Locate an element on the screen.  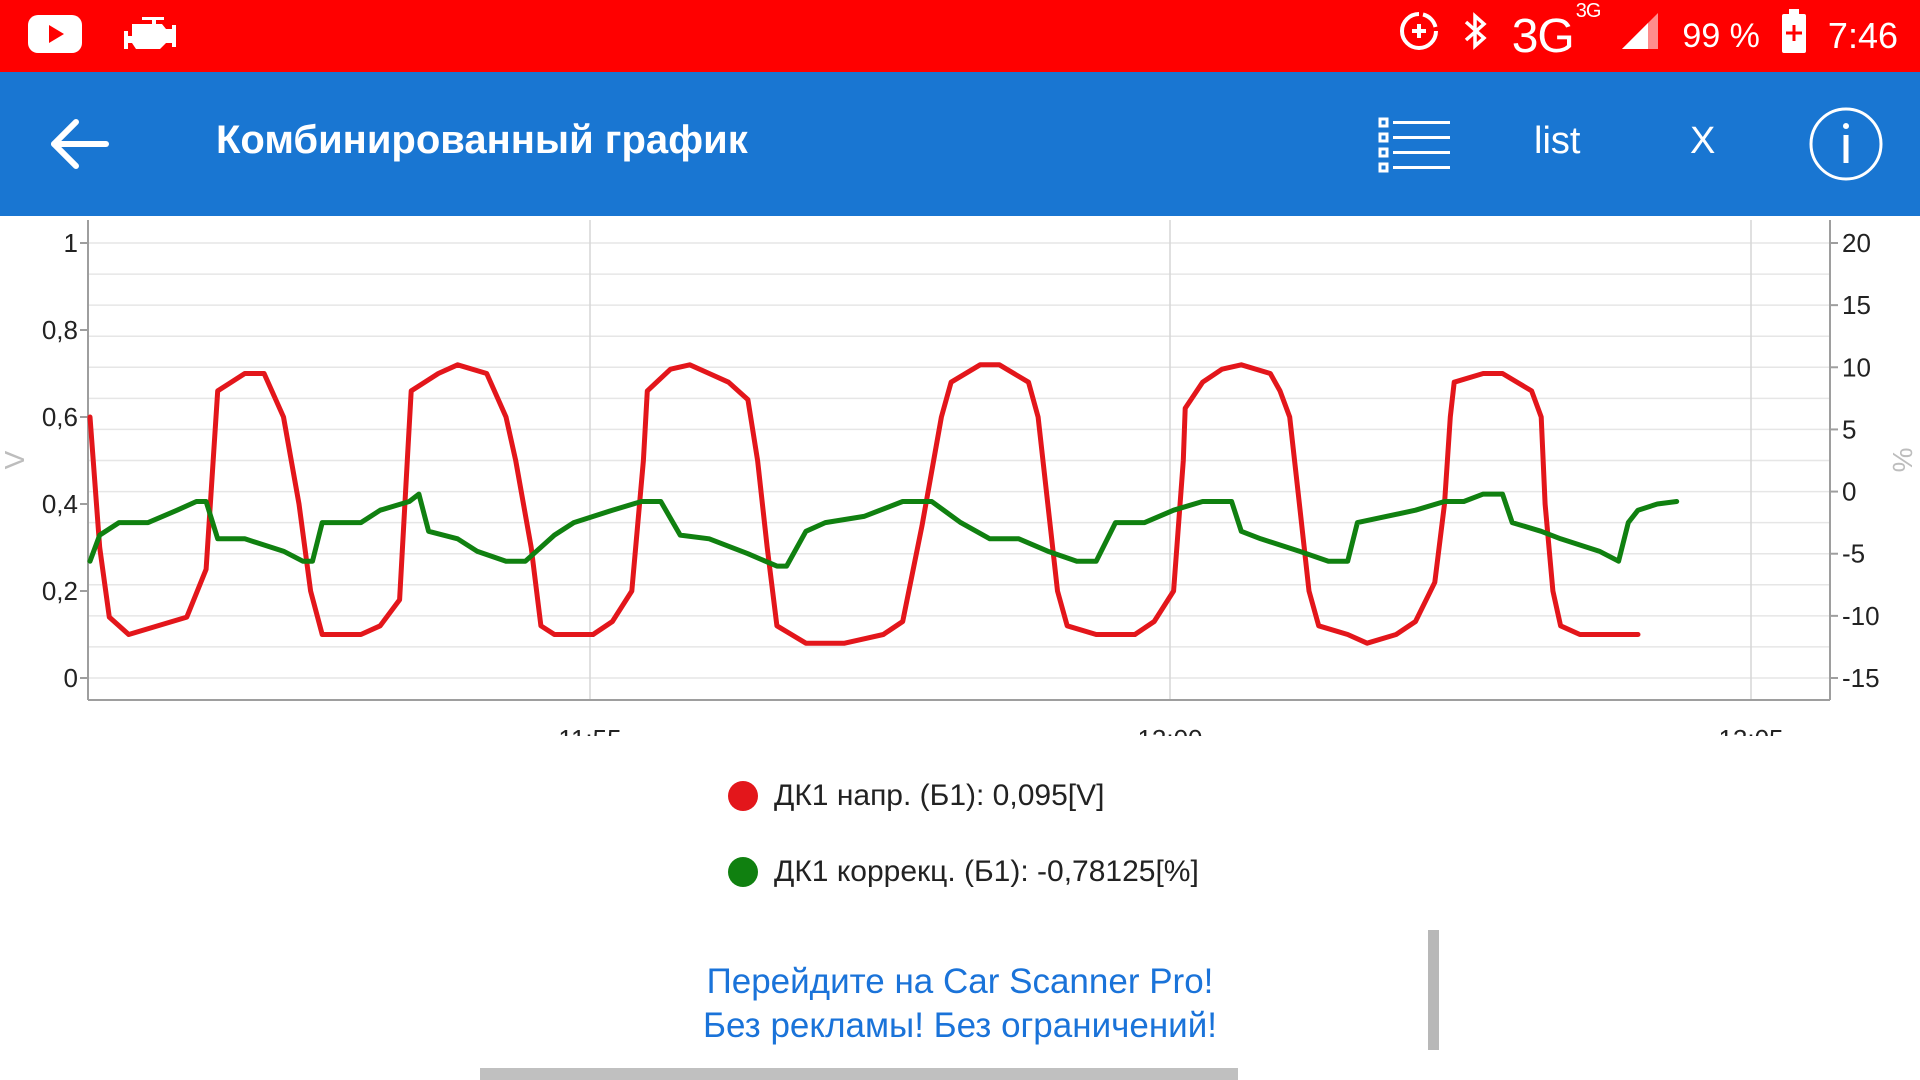
bluetooth-icon is located at coordinates (1476, 36).